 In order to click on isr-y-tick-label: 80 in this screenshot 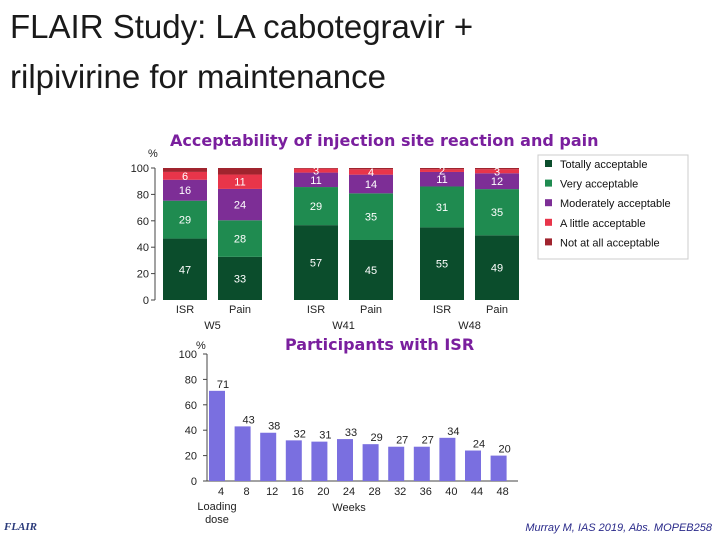, I will do `click(191, 380)`.